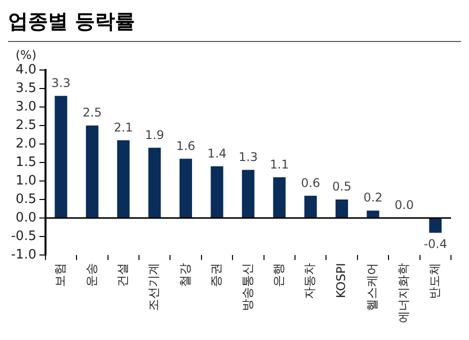 The width and height of the screenshot is (469, 340). I want to click on x-tick-label: 건설, so click(122, 275).